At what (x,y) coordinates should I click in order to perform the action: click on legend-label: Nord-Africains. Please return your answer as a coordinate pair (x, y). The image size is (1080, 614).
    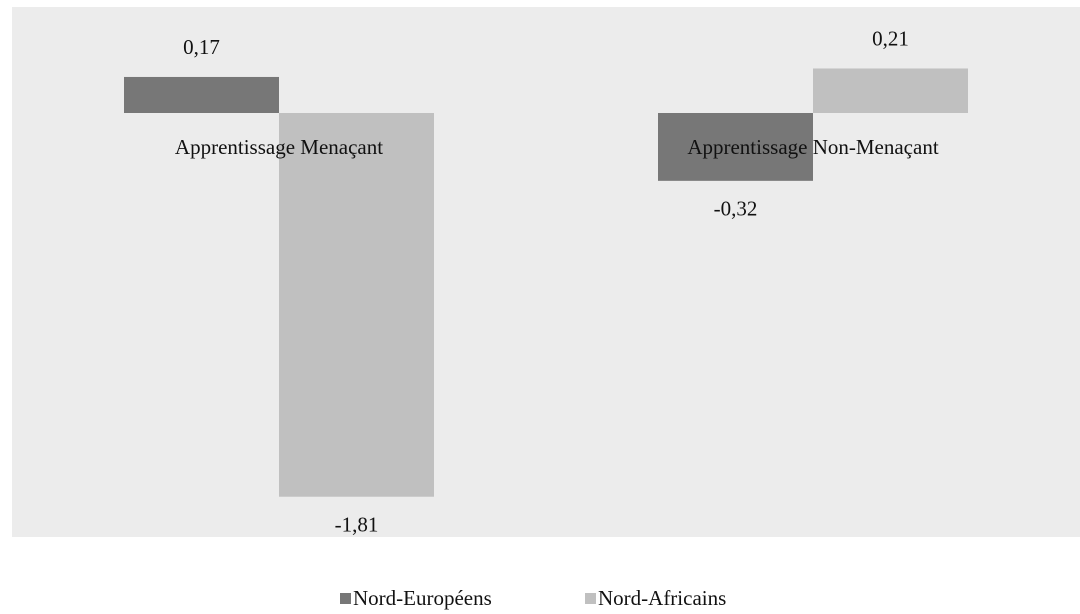
    Looking at the image, I should click on (662, 598).